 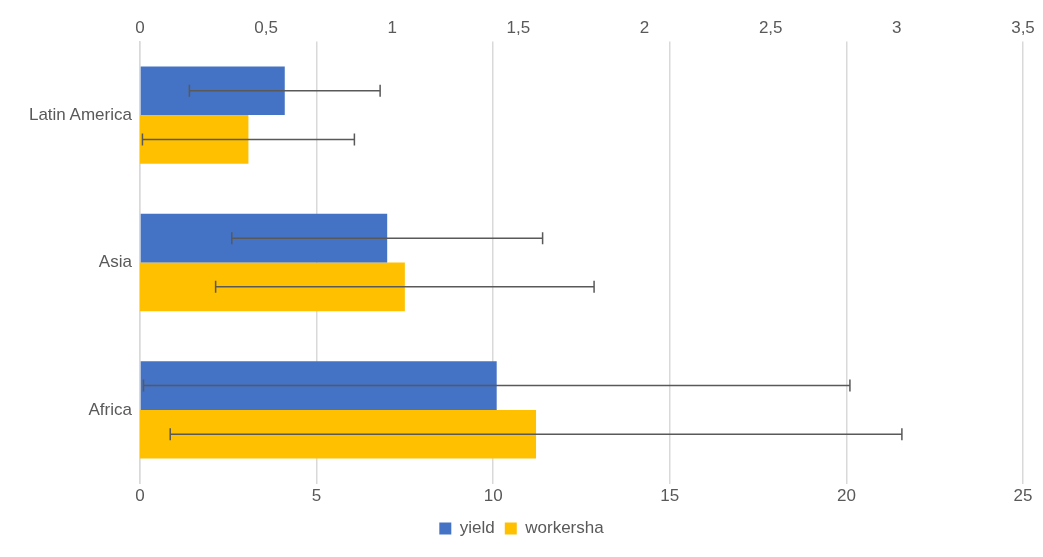 What do you see at coordinates (897, 27) in the screenshot?
I see `x2-tick-label: 3` at bounding box center [897, 27].